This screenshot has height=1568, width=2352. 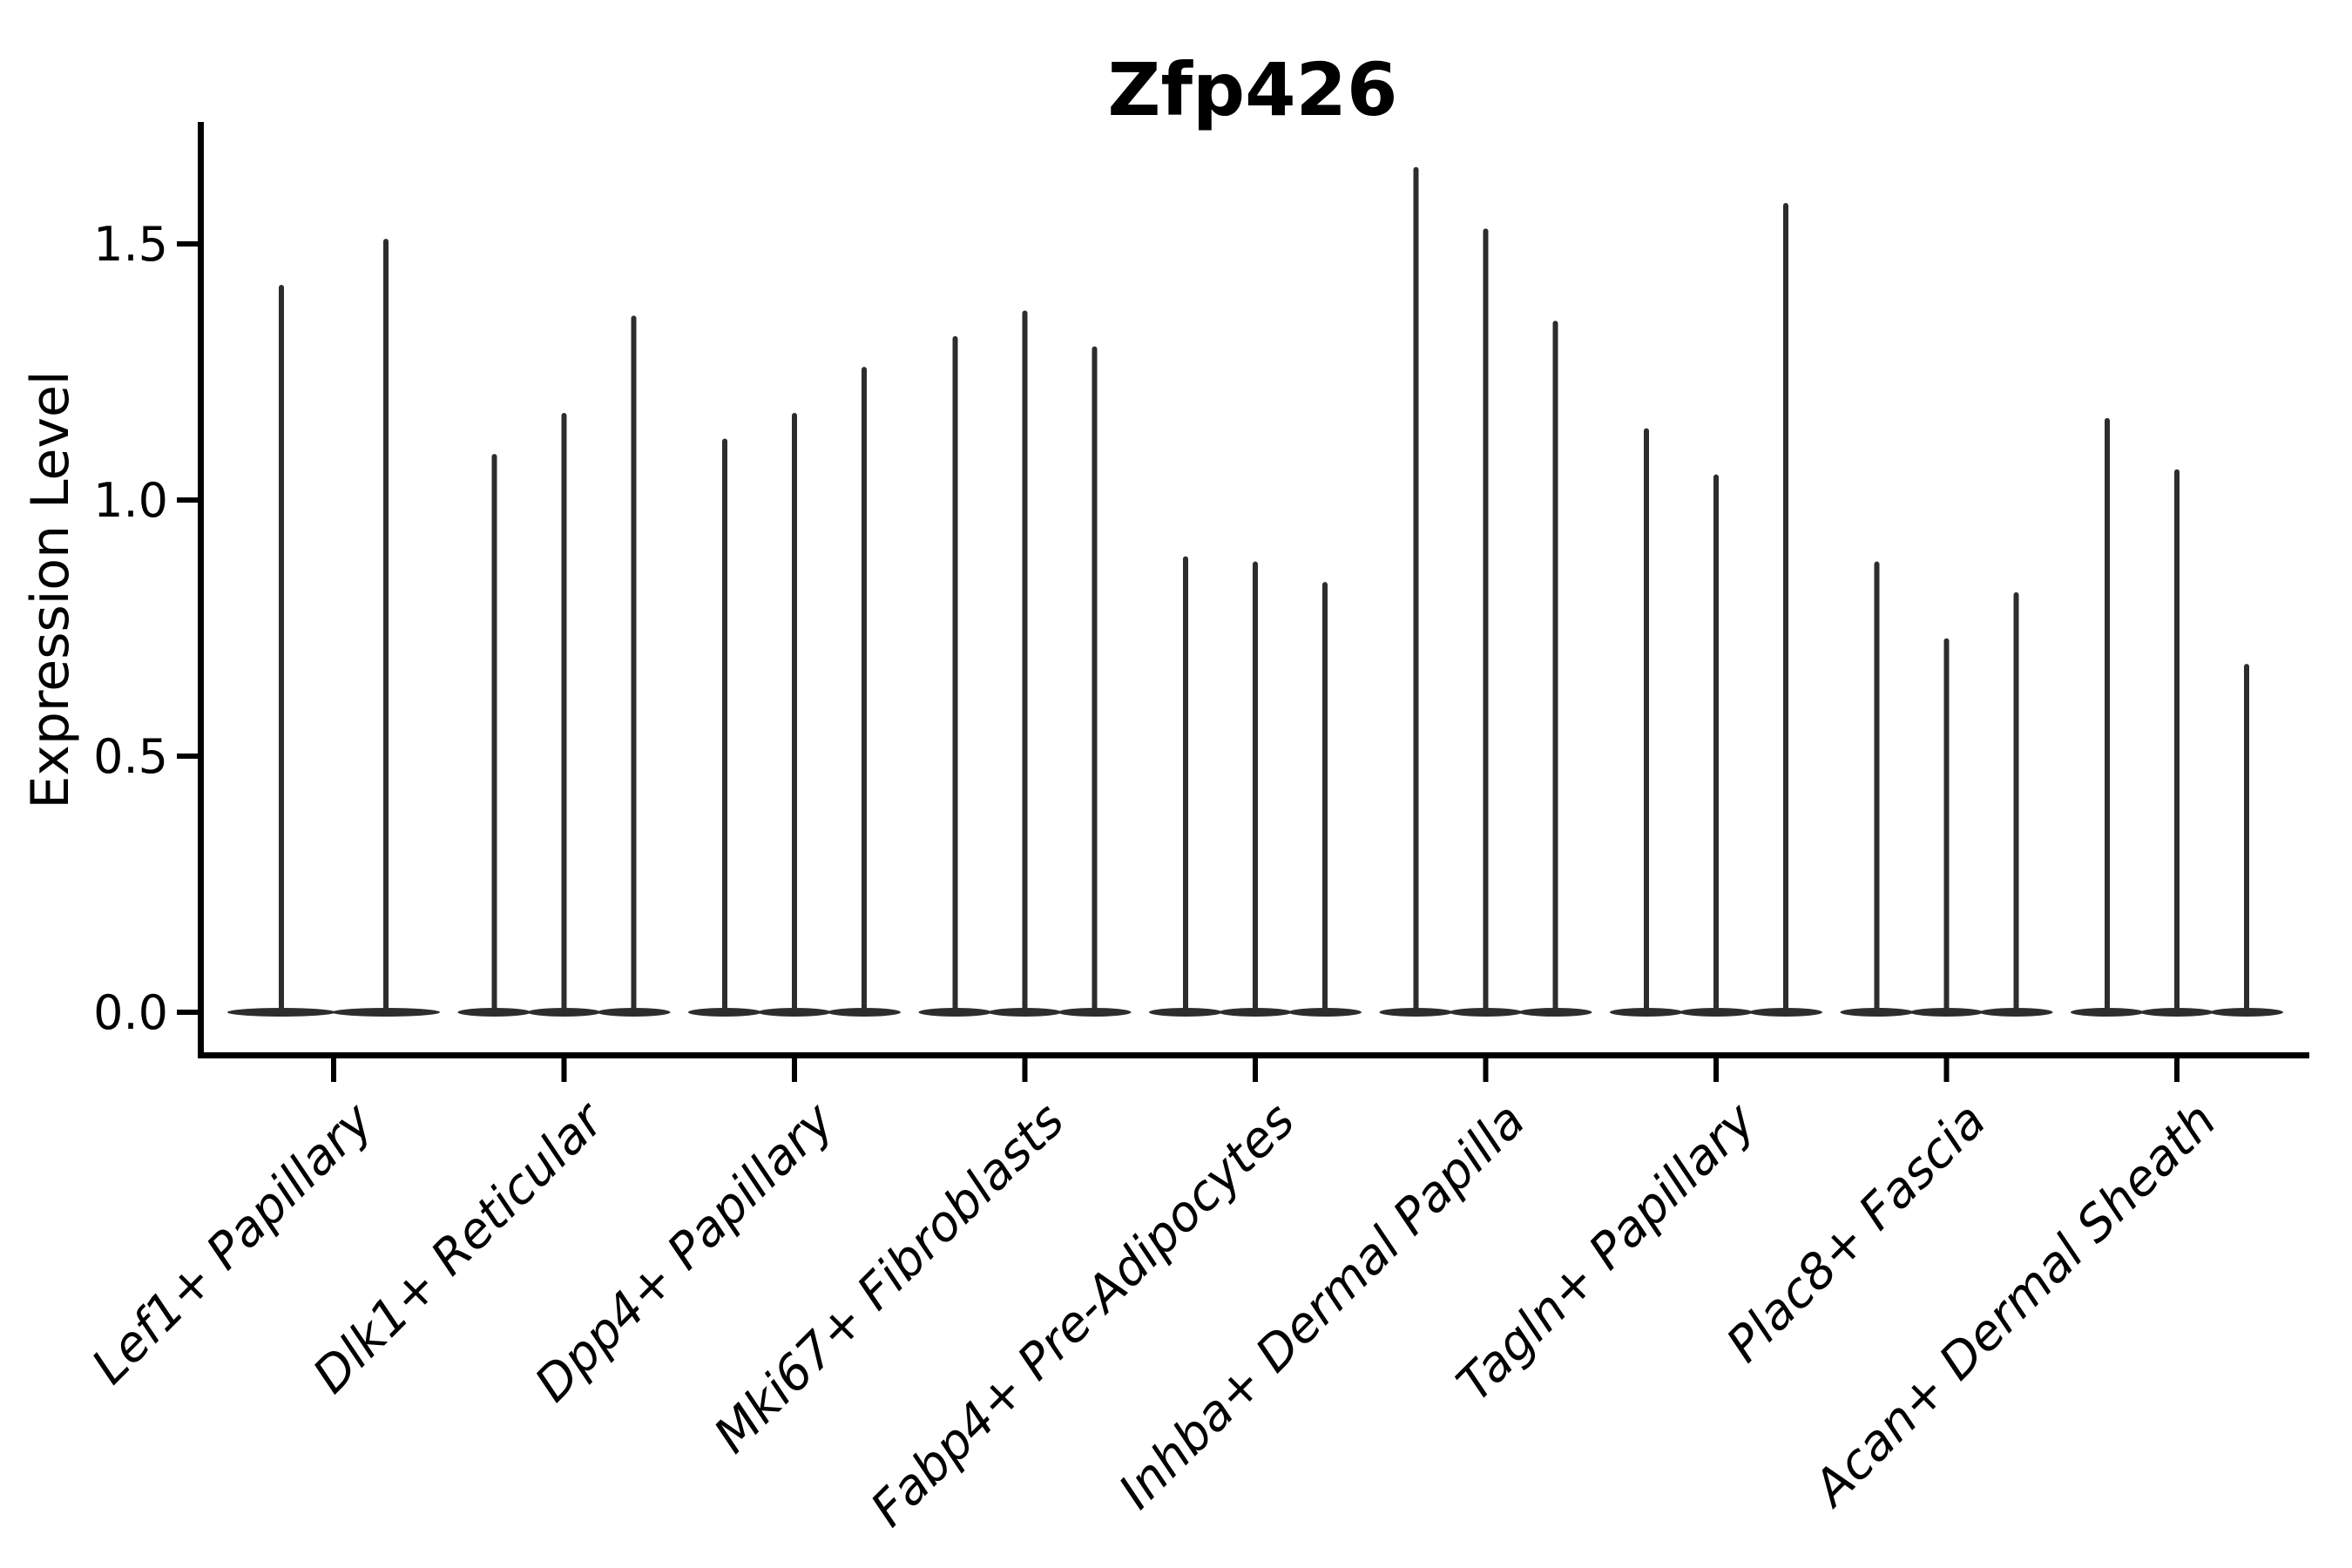 What do you see at coordinates (1253, 1055) in the screenshot?
I see `x-axis-spine` at bounding box center [1253, 1055].